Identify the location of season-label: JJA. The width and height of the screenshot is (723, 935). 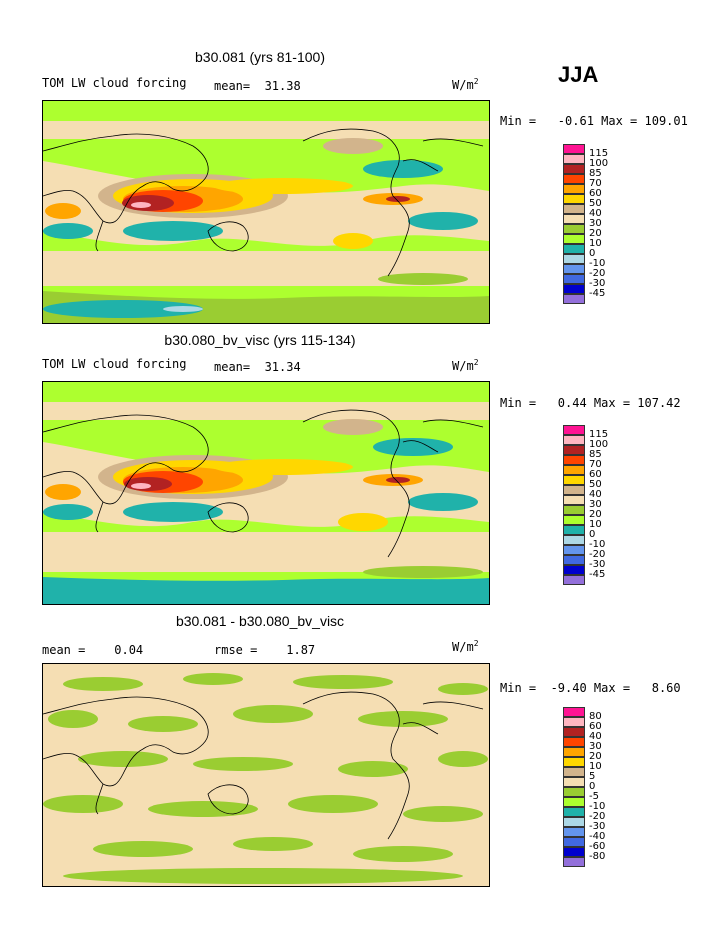
(578, 74).